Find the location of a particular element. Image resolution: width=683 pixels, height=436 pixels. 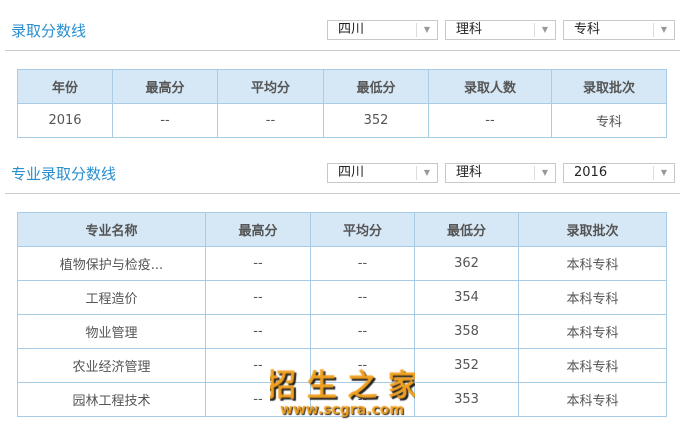

table-row: 农业经济管理 -- -- 352 本科专科 is located at coordinates (342, 365).